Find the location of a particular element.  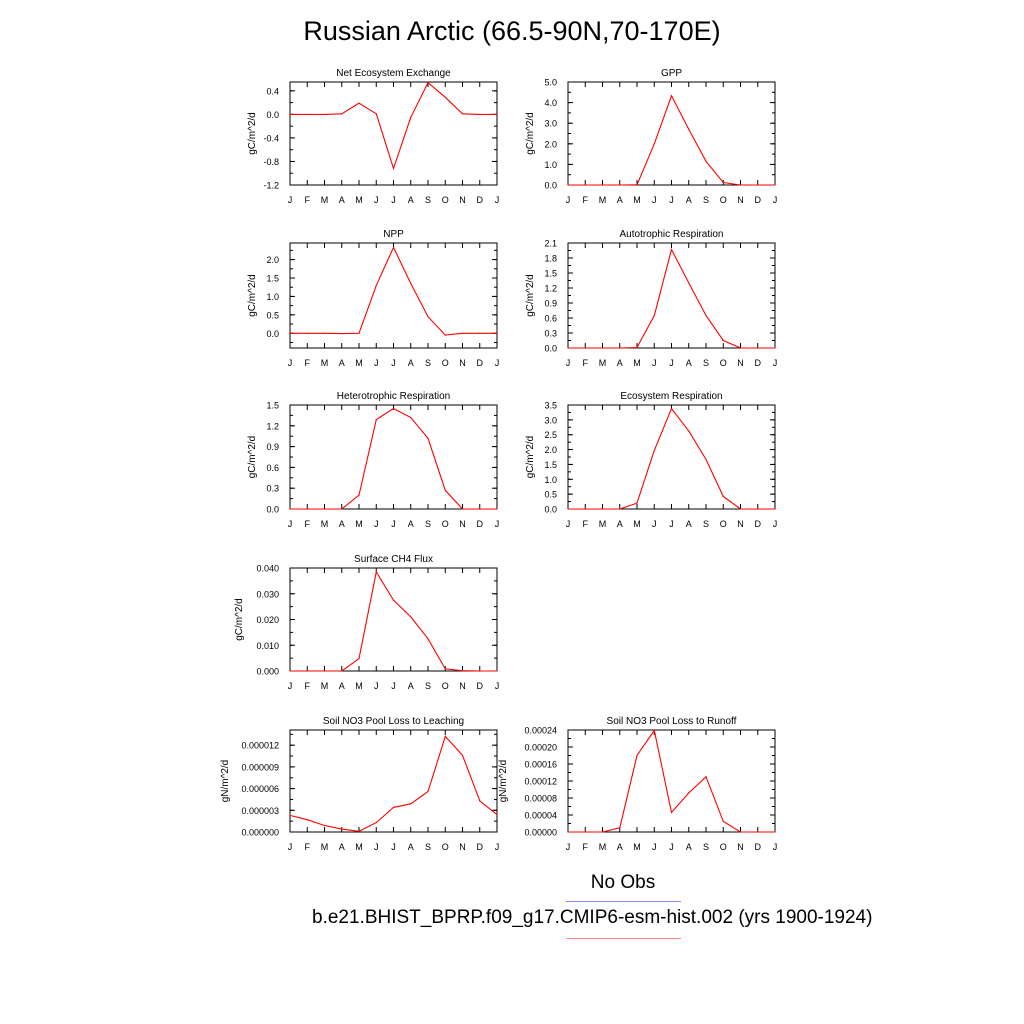

y-tick-label: 0.030 is located at coordinates (267, 594).